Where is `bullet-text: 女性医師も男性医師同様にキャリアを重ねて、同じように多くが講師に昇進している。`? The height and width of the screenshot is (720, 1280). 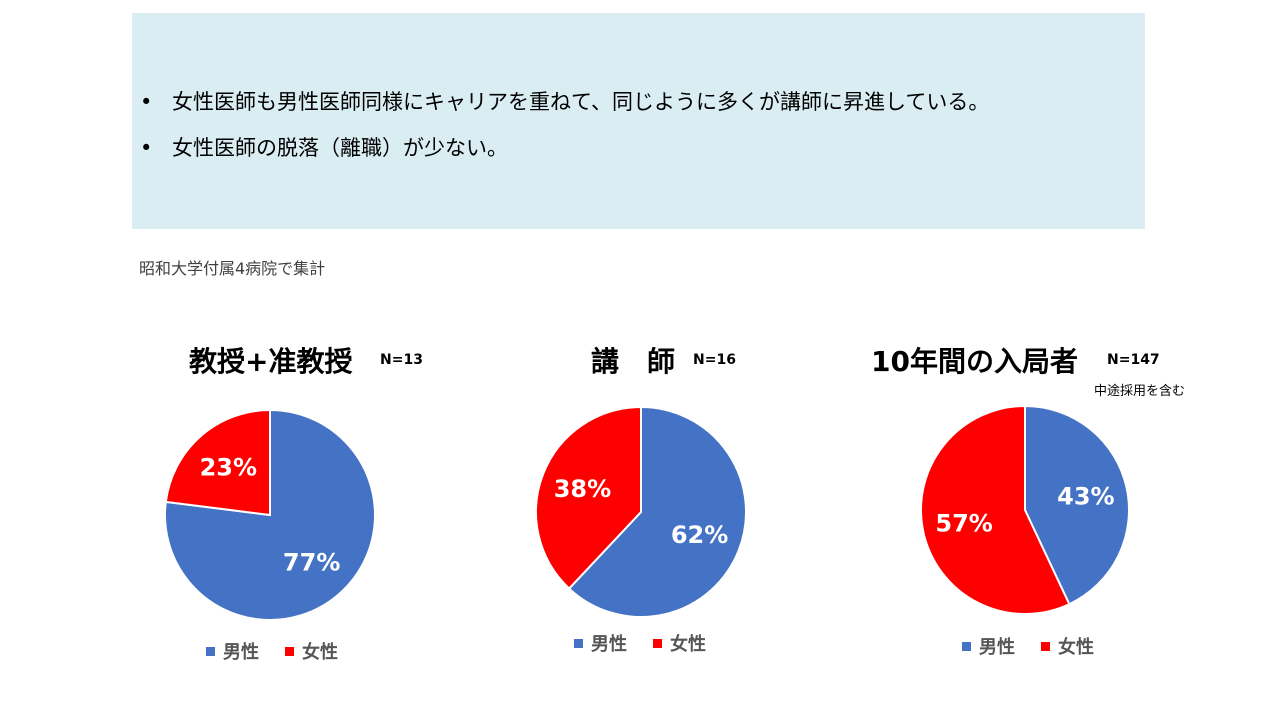
bullet-text: 女性医師も男性医師同様にキャリアを重ねて、同じように多くが講師に昇進している。 is located at coordinates (581, 102).